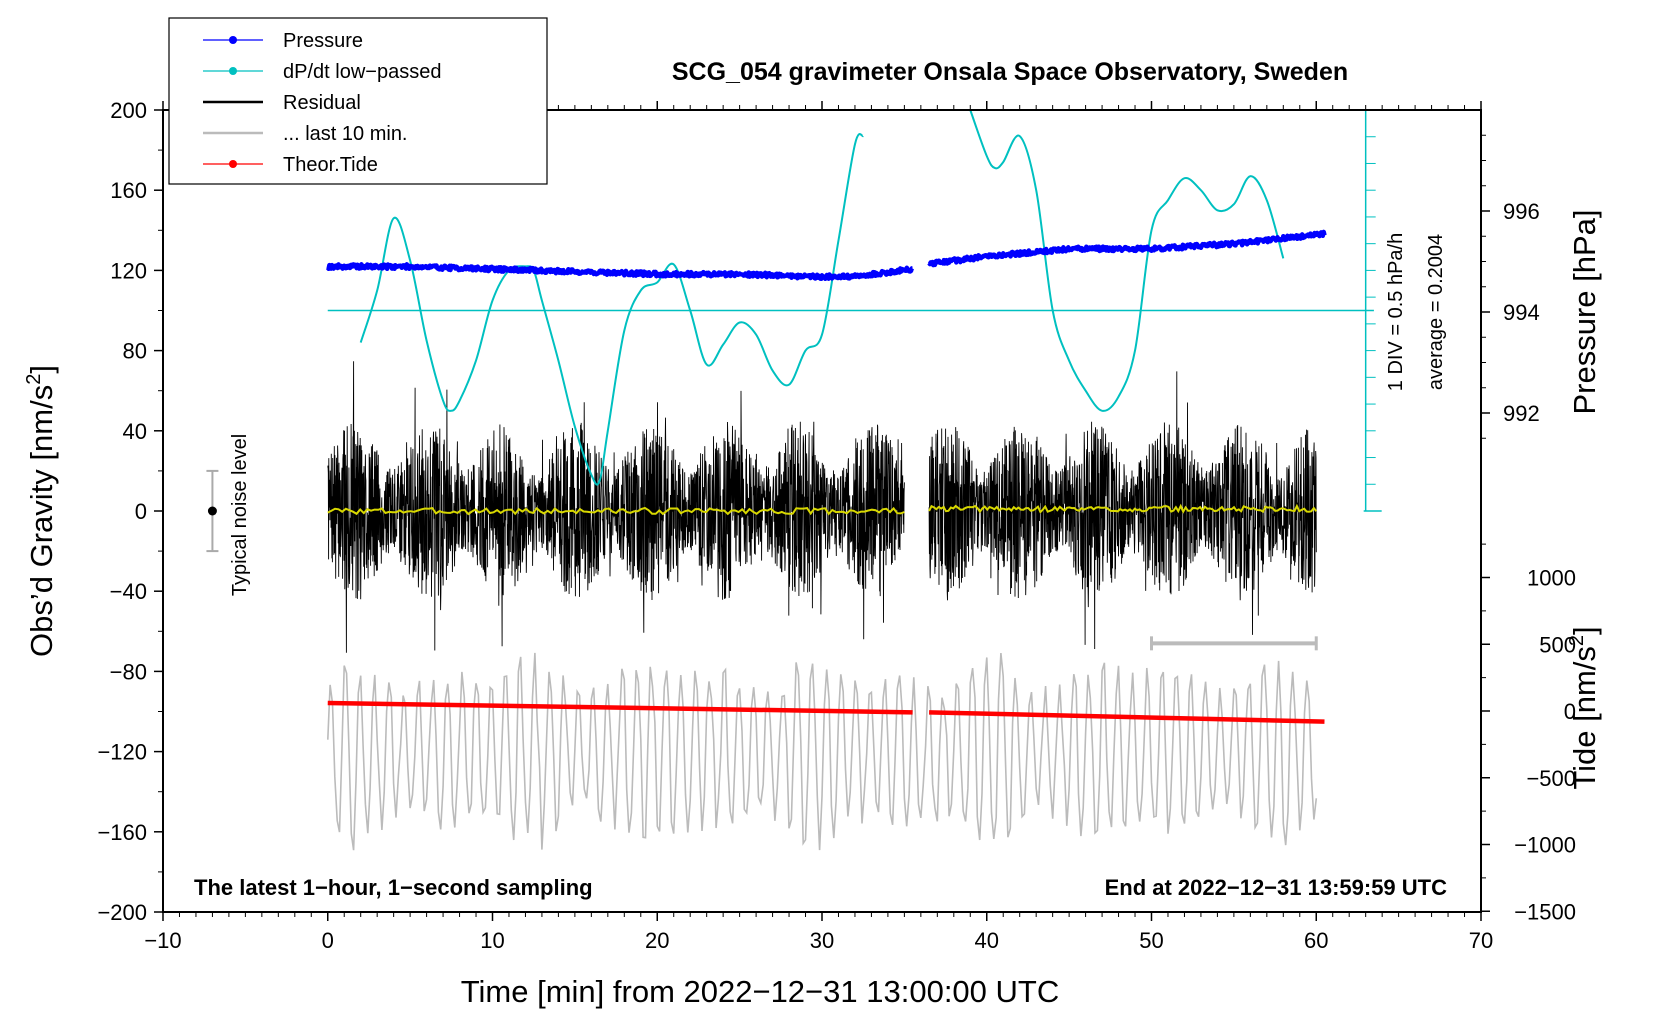  Describe the element at coordinates (987, 940) in the screenshot. I see `x-tick-label: 40` at that location.